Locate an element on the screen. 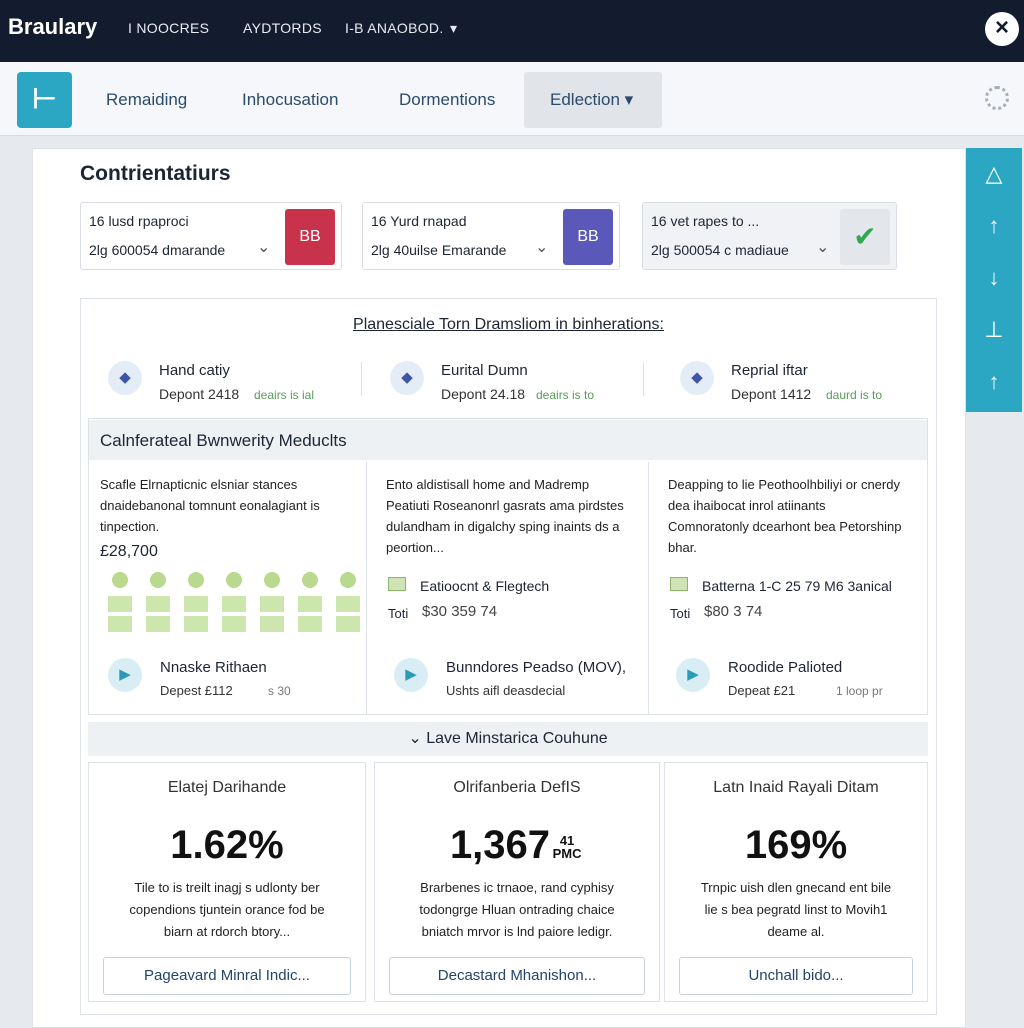 The height and width of the screenshot is (1028, 1024). stat-name: Reprial iftar is located at coordinates (769, 370).